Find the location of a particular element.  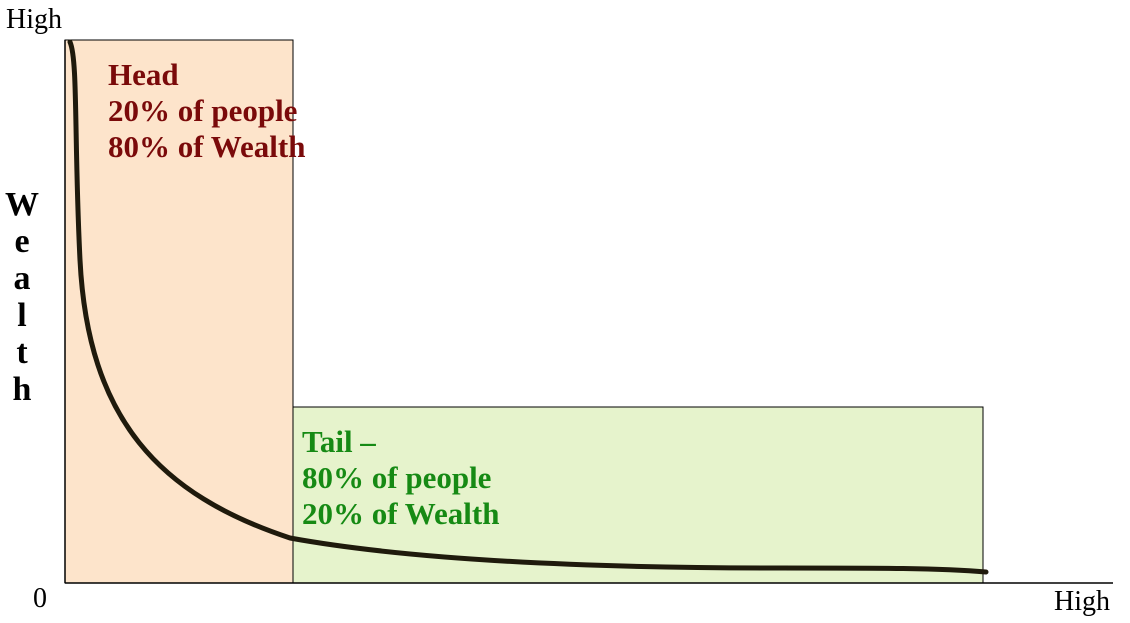

tail-annotation-line: 20% of Wealth is located at coordinates (401, 513).